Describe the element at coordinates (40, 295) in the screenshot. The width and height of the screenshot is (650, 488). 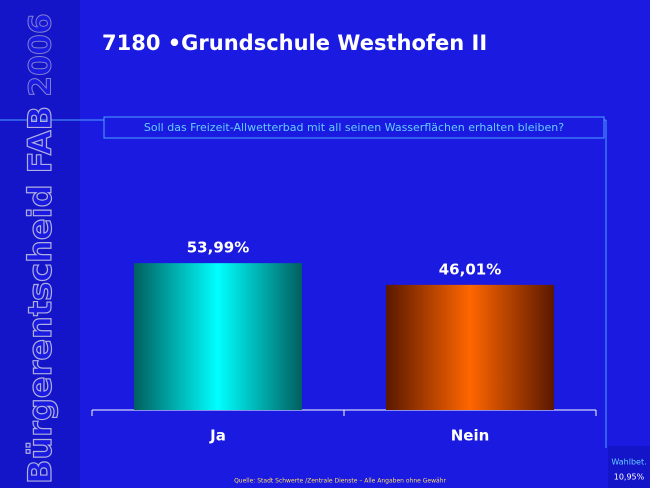
I see `side-title: Bürgerentscheid FAB` at that location.